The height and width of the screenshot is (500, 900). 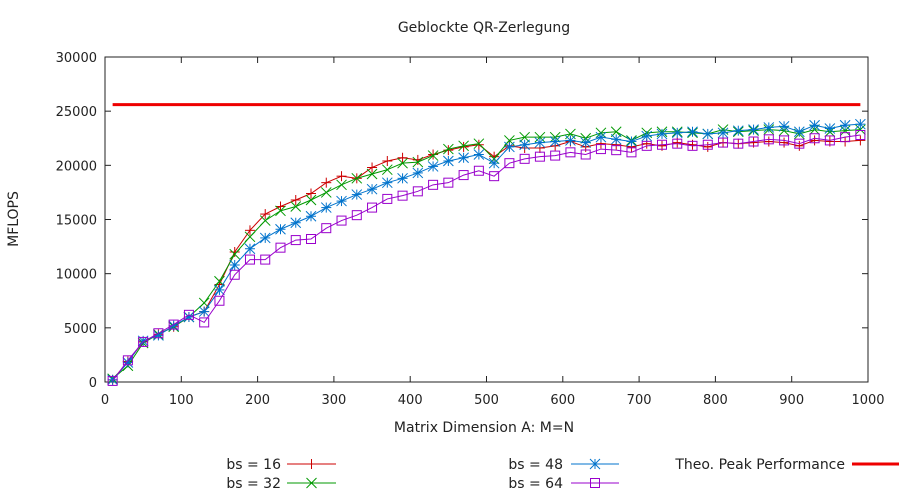 I want to click on y-tick-label: 0, so click(x=93, y=383).